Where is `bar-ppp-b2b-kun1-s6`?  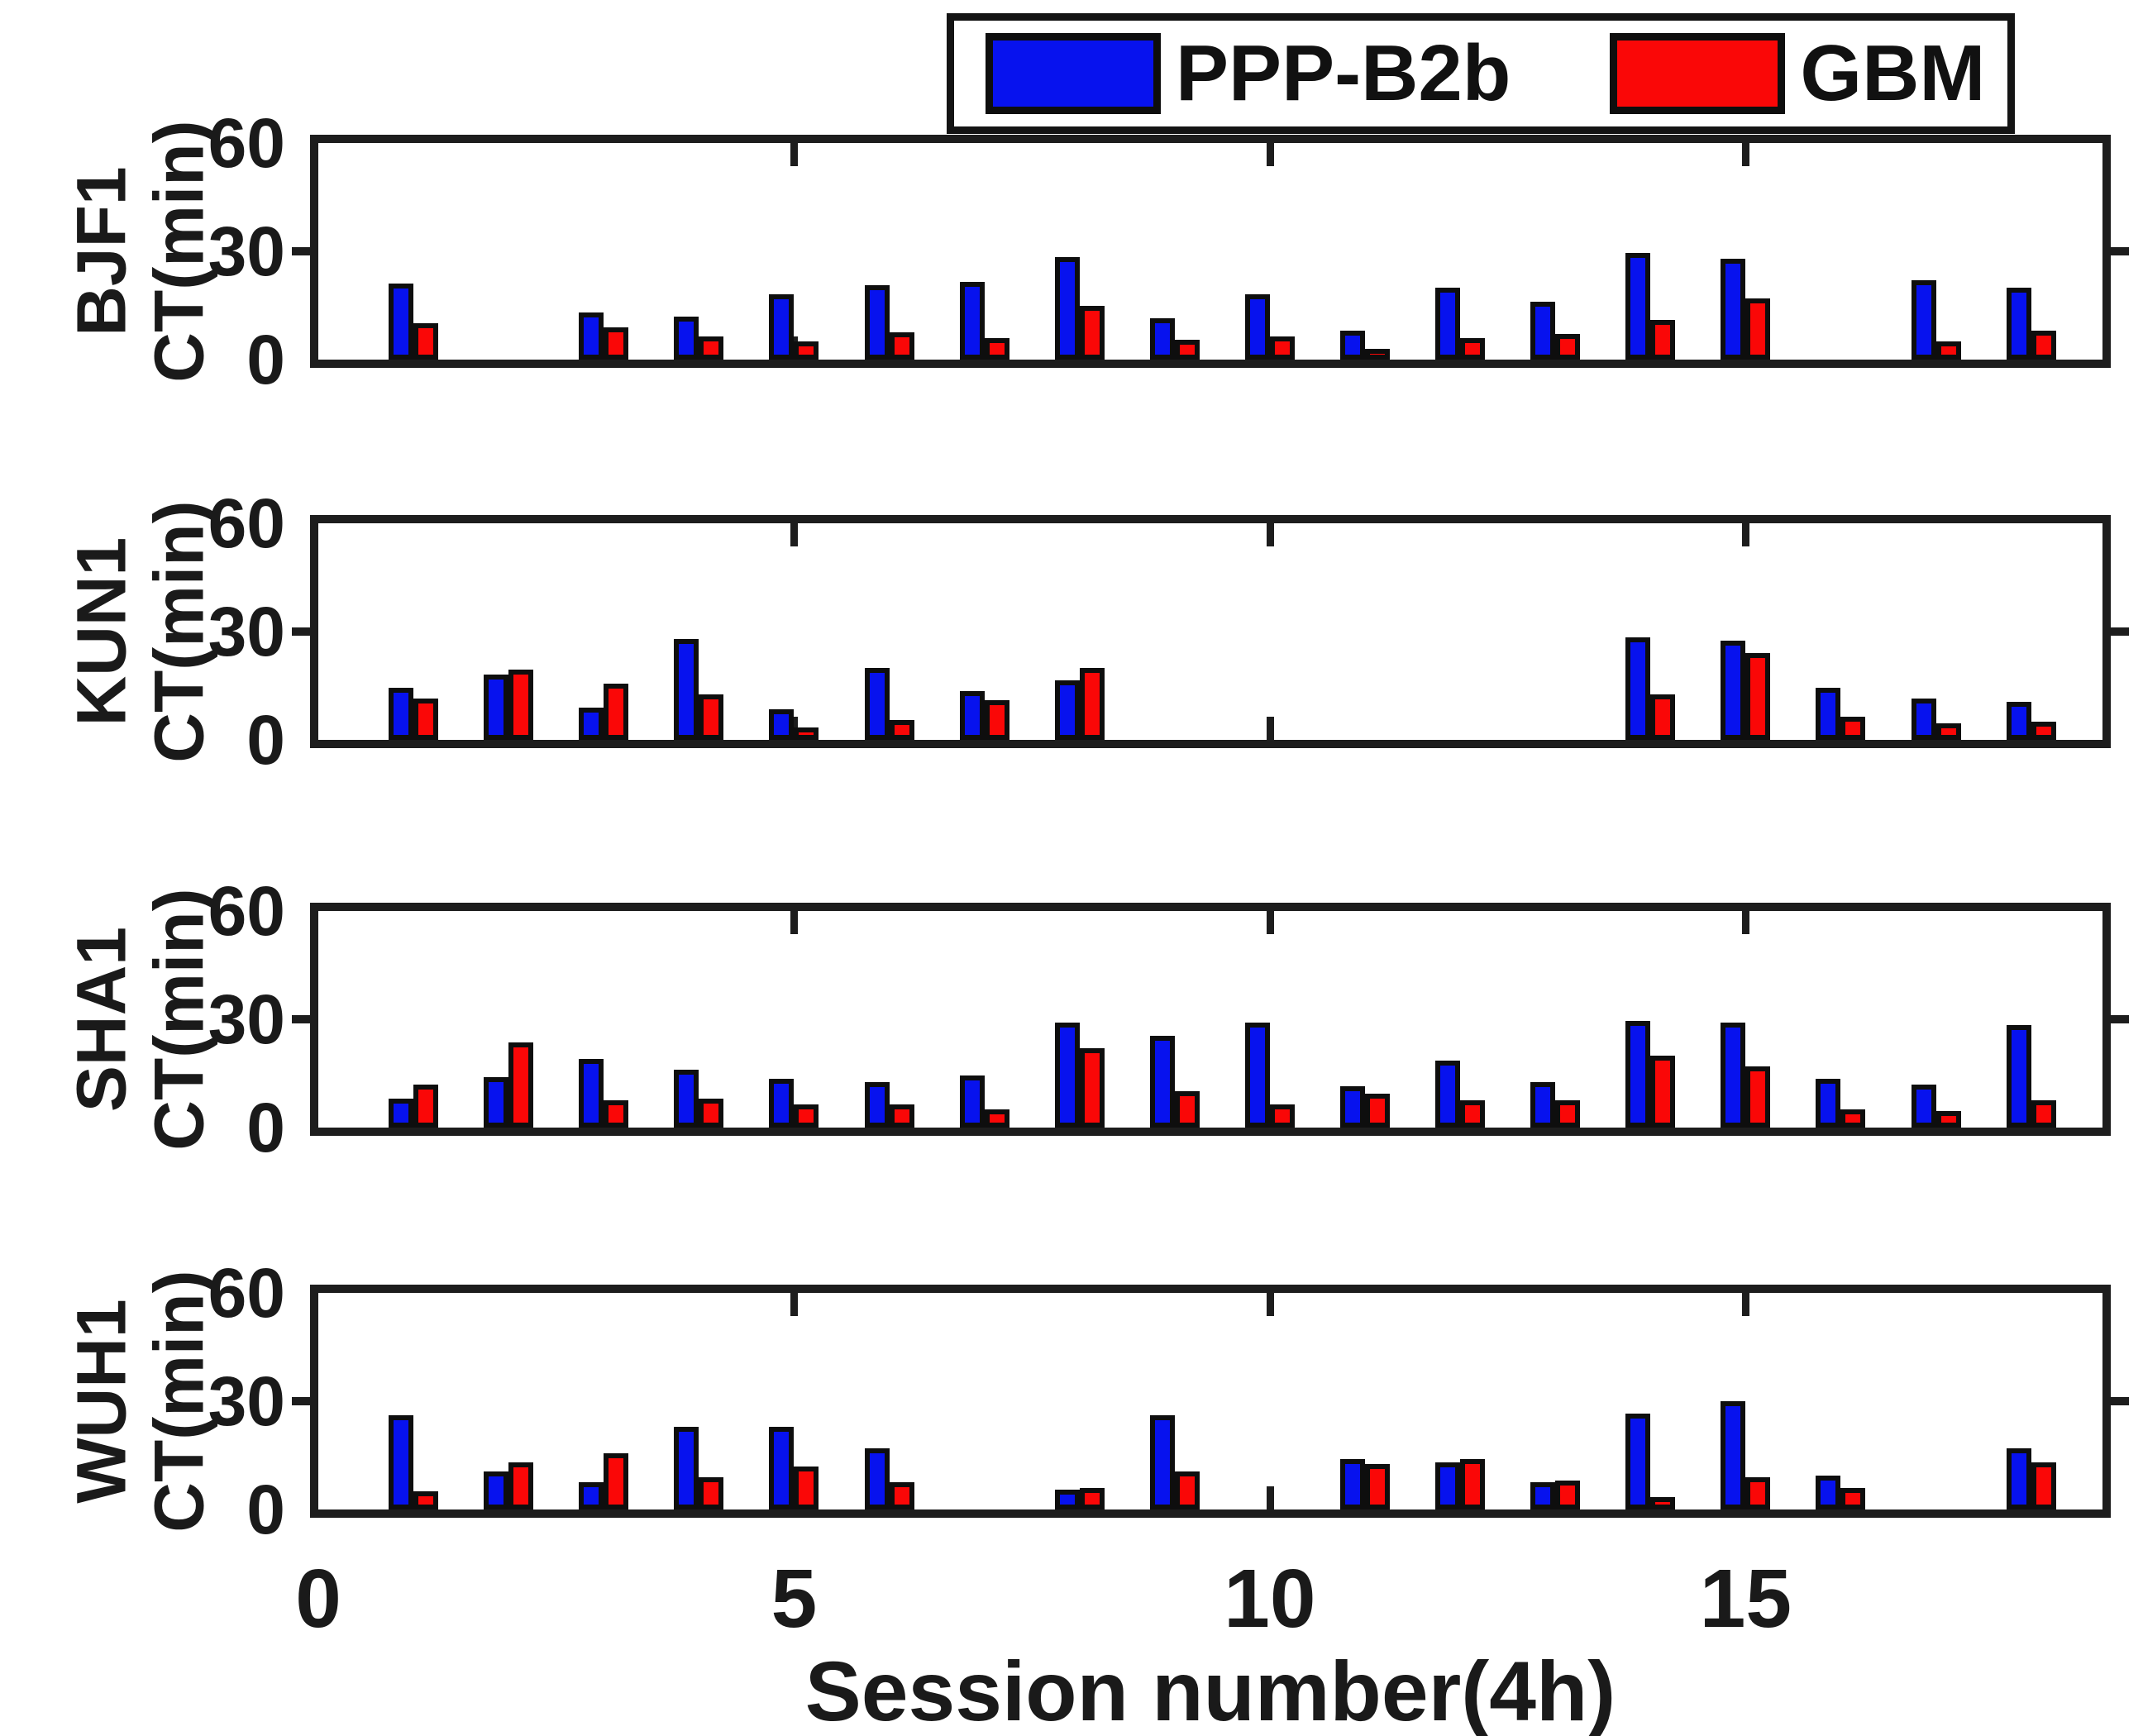 bar-ppp-b2b-kun1-s6 is located at coordinates (877, 703).